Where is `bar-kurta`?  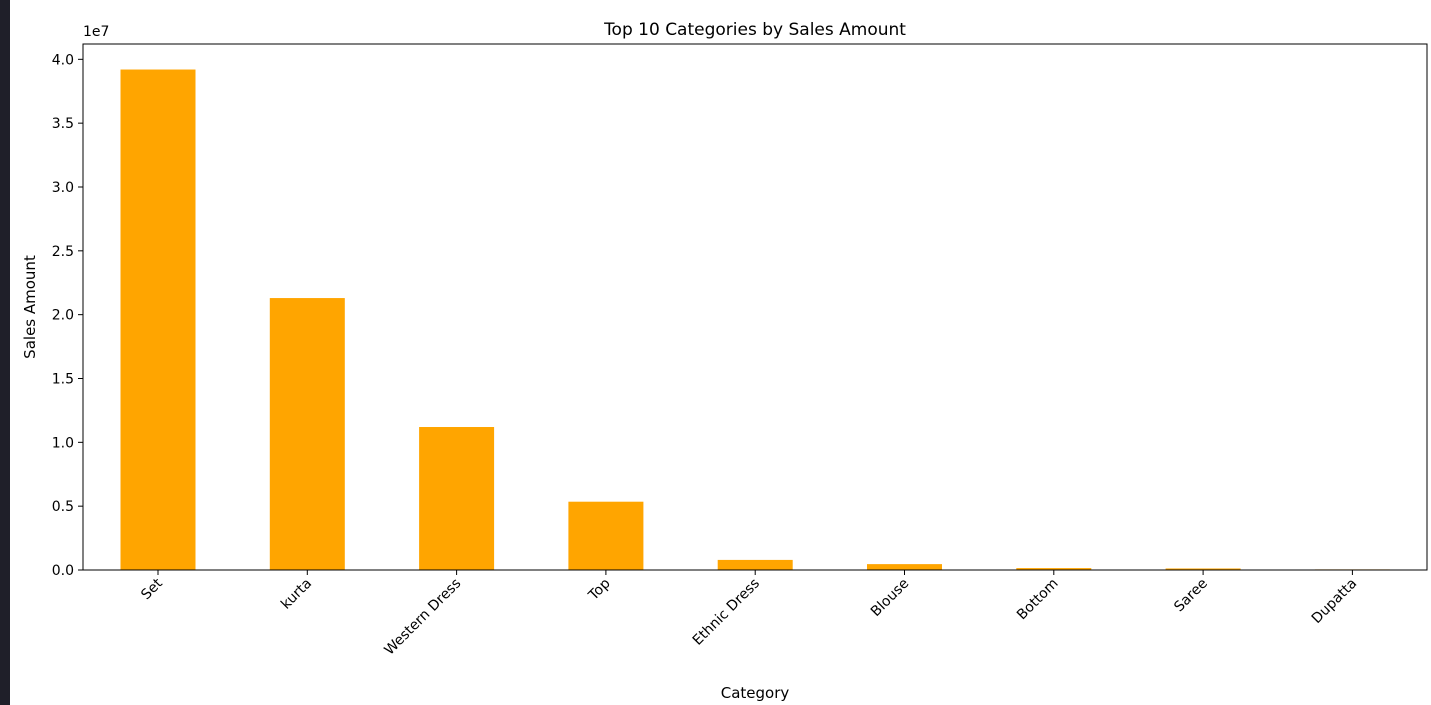 bar-kurta is located at coordinates (307, 434).